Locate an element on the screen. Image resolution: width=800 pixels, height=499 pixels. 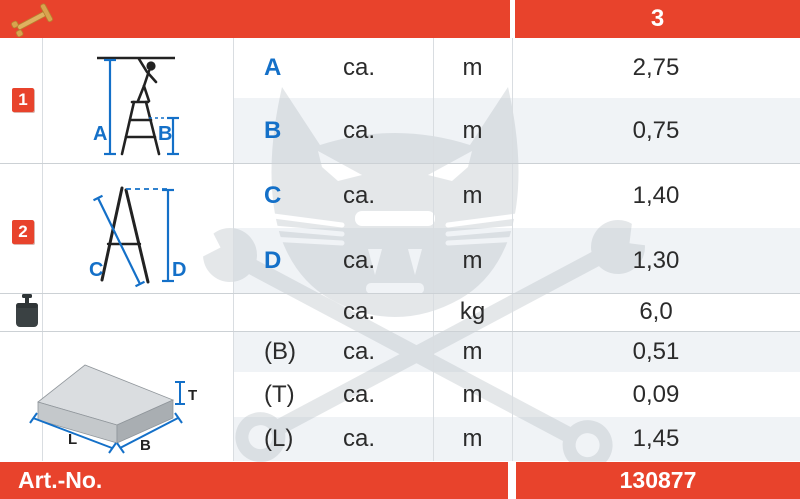
row-value: 0,75 is located at coordinates (656, 130).